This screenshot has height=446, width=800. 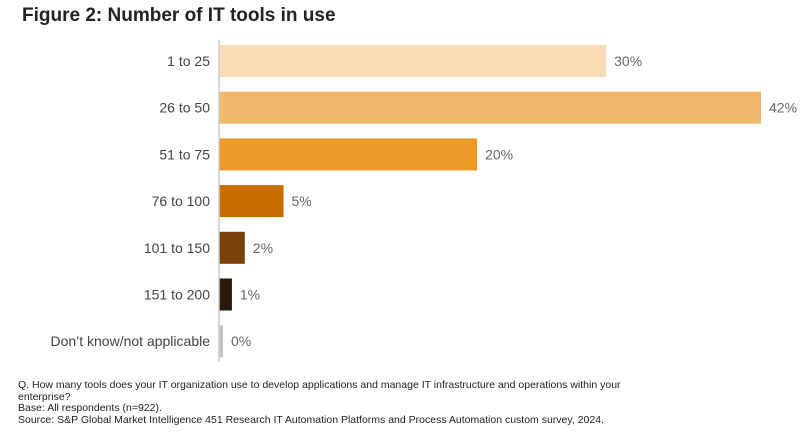 I want to click on category-label: 1 to 25, so click(x=188, y=61).